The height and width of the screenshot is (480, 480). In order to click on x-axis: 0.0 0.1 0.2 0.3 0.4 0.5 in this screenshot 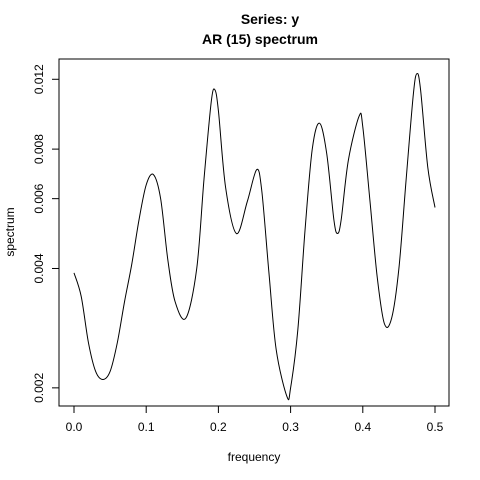, I will do `click(255, 419)`.